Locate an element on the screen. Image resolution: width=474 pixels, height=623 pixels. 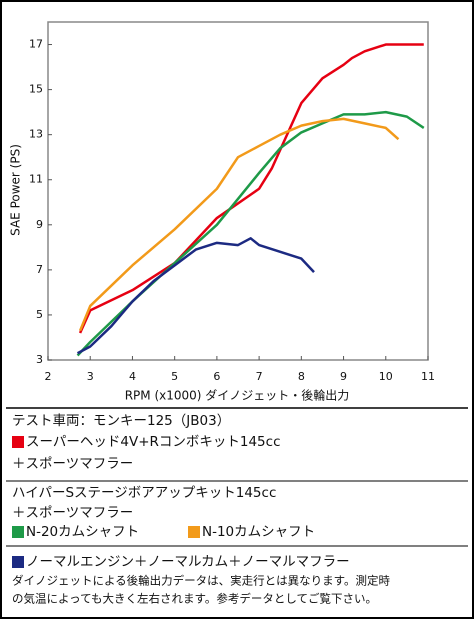
x-tick-label: 7 is located at coordinates (259, 376).